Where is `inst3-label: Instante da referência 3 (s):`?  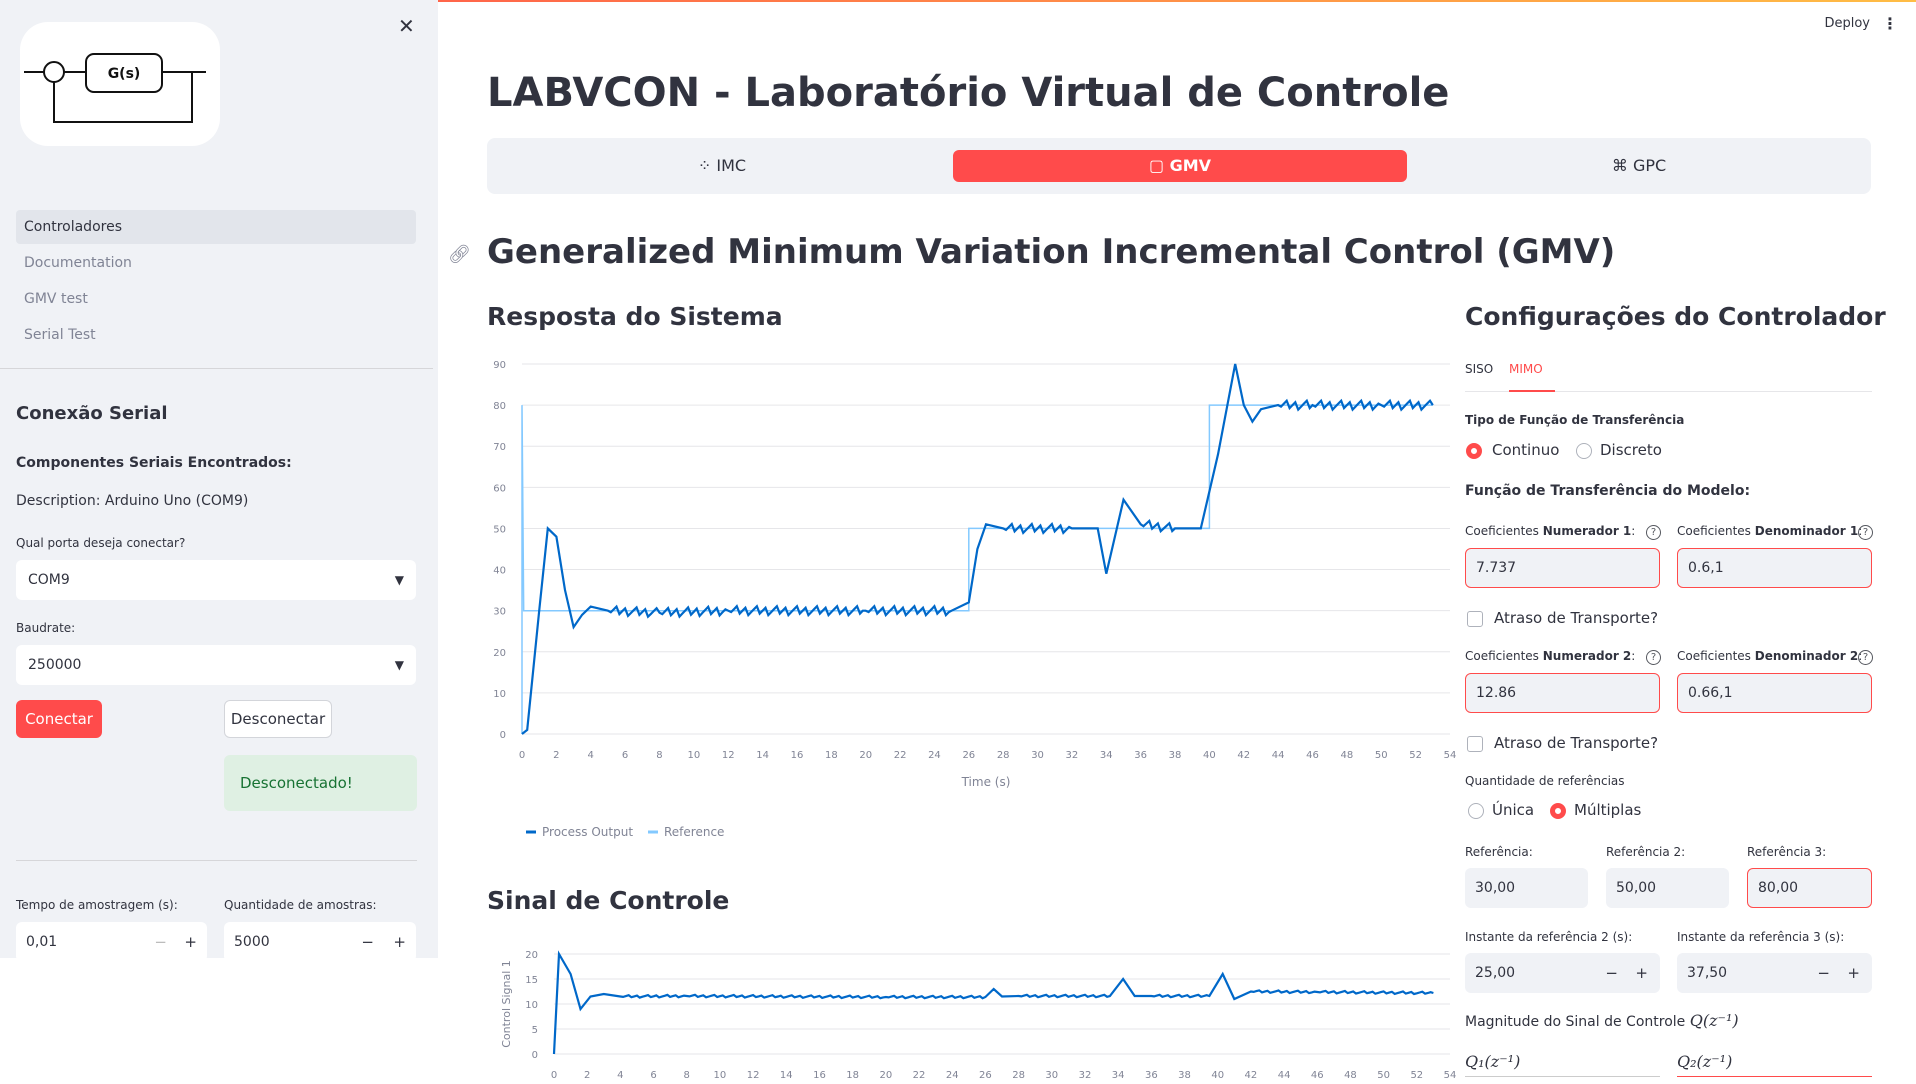 inst3-label: Instante da referência 3 (s): is located at coordinates (1761, 937).